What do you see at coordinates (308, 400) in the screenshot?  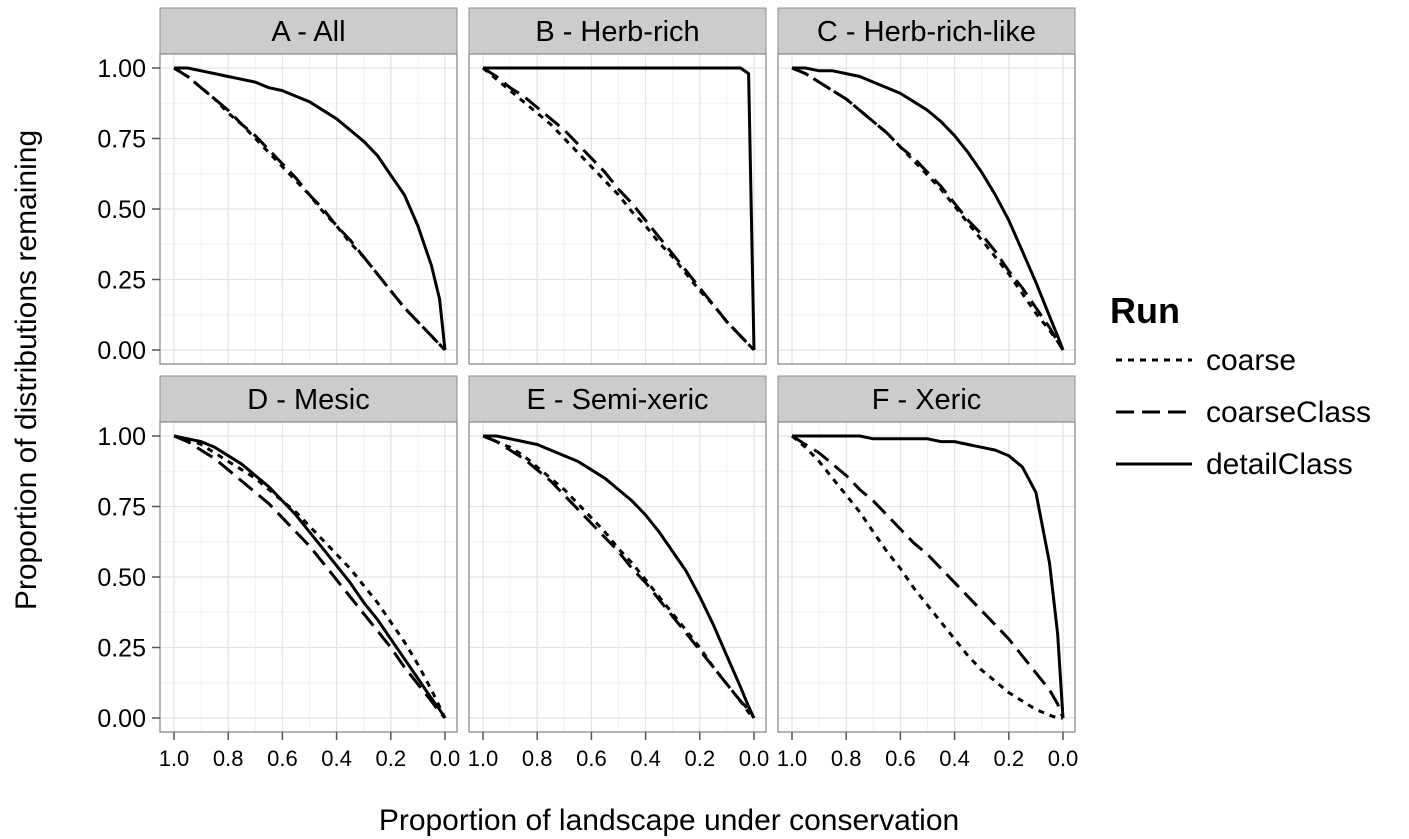 I see `panel-title: D - Mesic` at bounding box center [308, 400].